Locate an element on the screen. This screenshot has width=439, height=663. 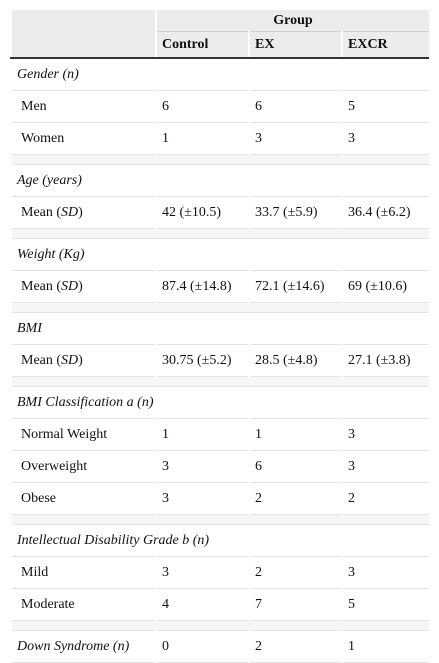
section-row: BMI Classification a (n) is located at coordinates (219, 402).